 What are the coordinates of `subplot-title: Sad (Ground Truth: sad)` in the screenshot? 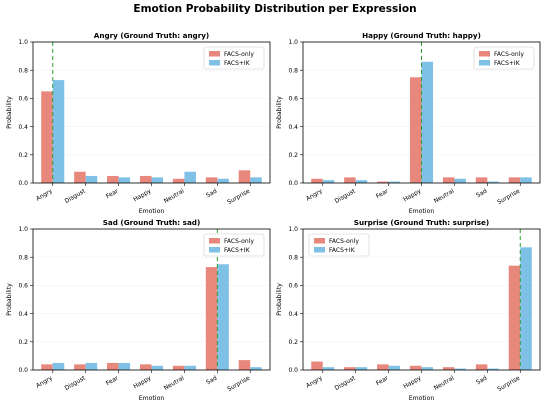 It's located at (151, 222).